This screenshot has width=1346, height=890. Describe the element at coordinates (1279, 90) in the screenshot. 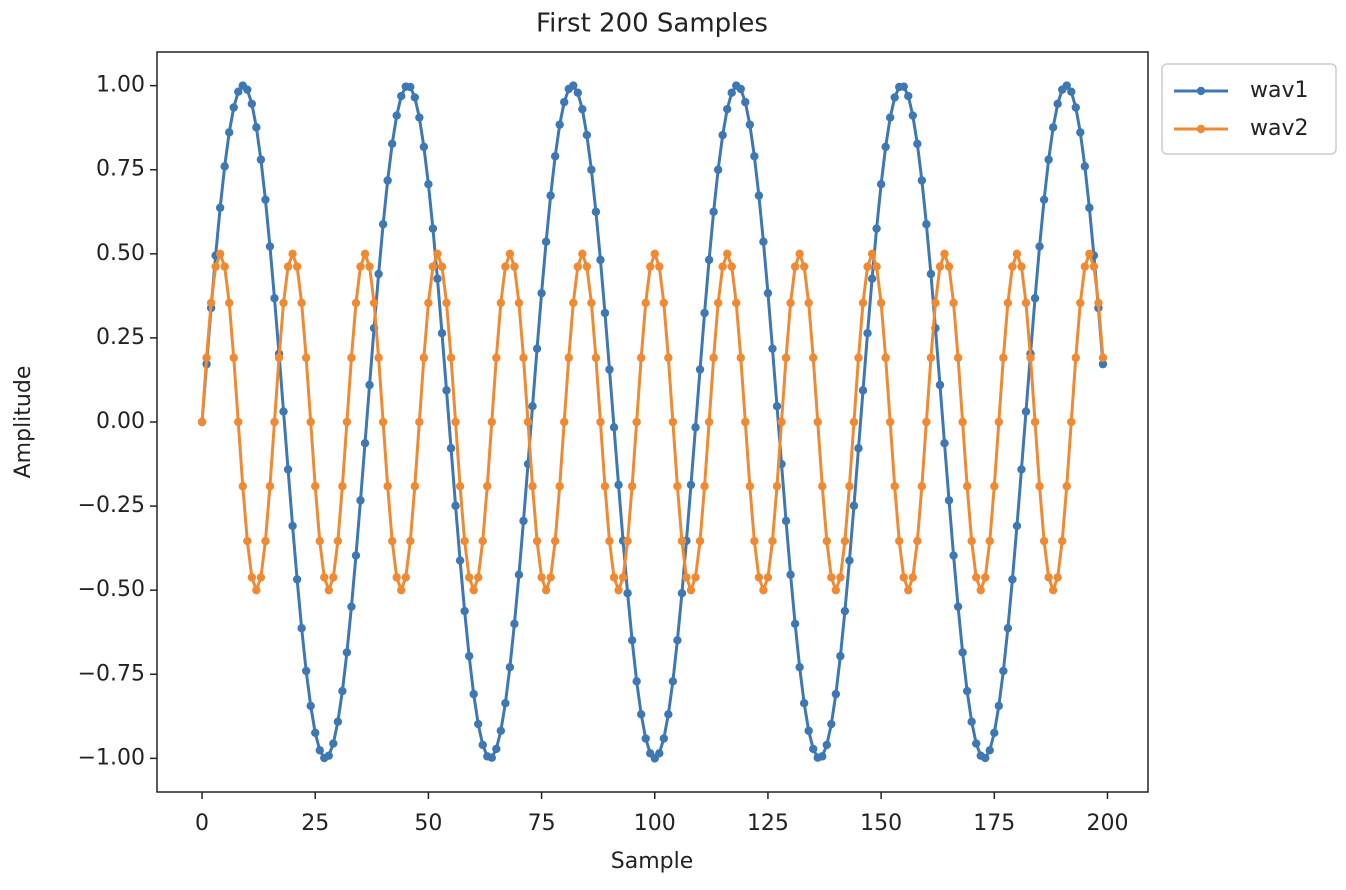

I see `legend-label: wav1` at that location.